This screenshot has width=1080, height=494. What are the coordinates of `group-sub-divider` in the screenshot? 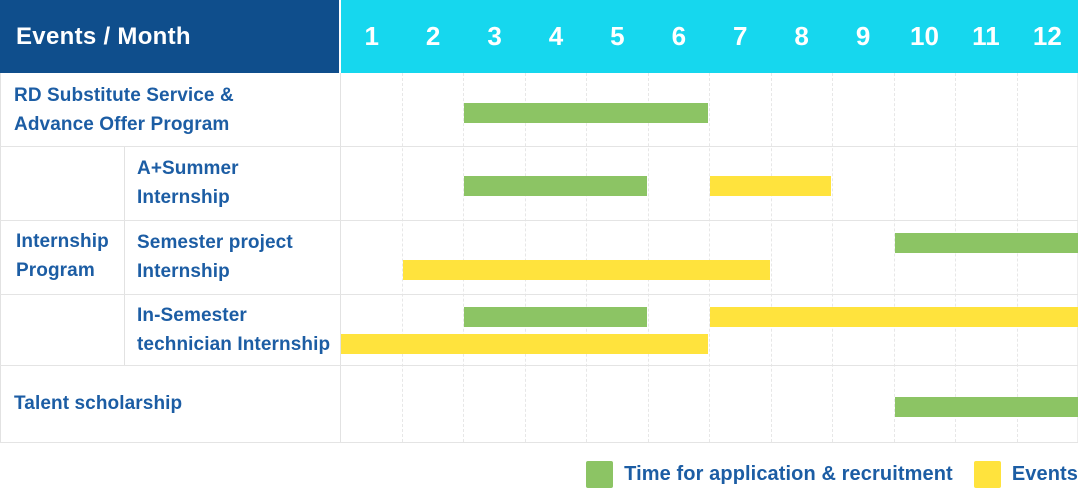 It's located at (124, 255).